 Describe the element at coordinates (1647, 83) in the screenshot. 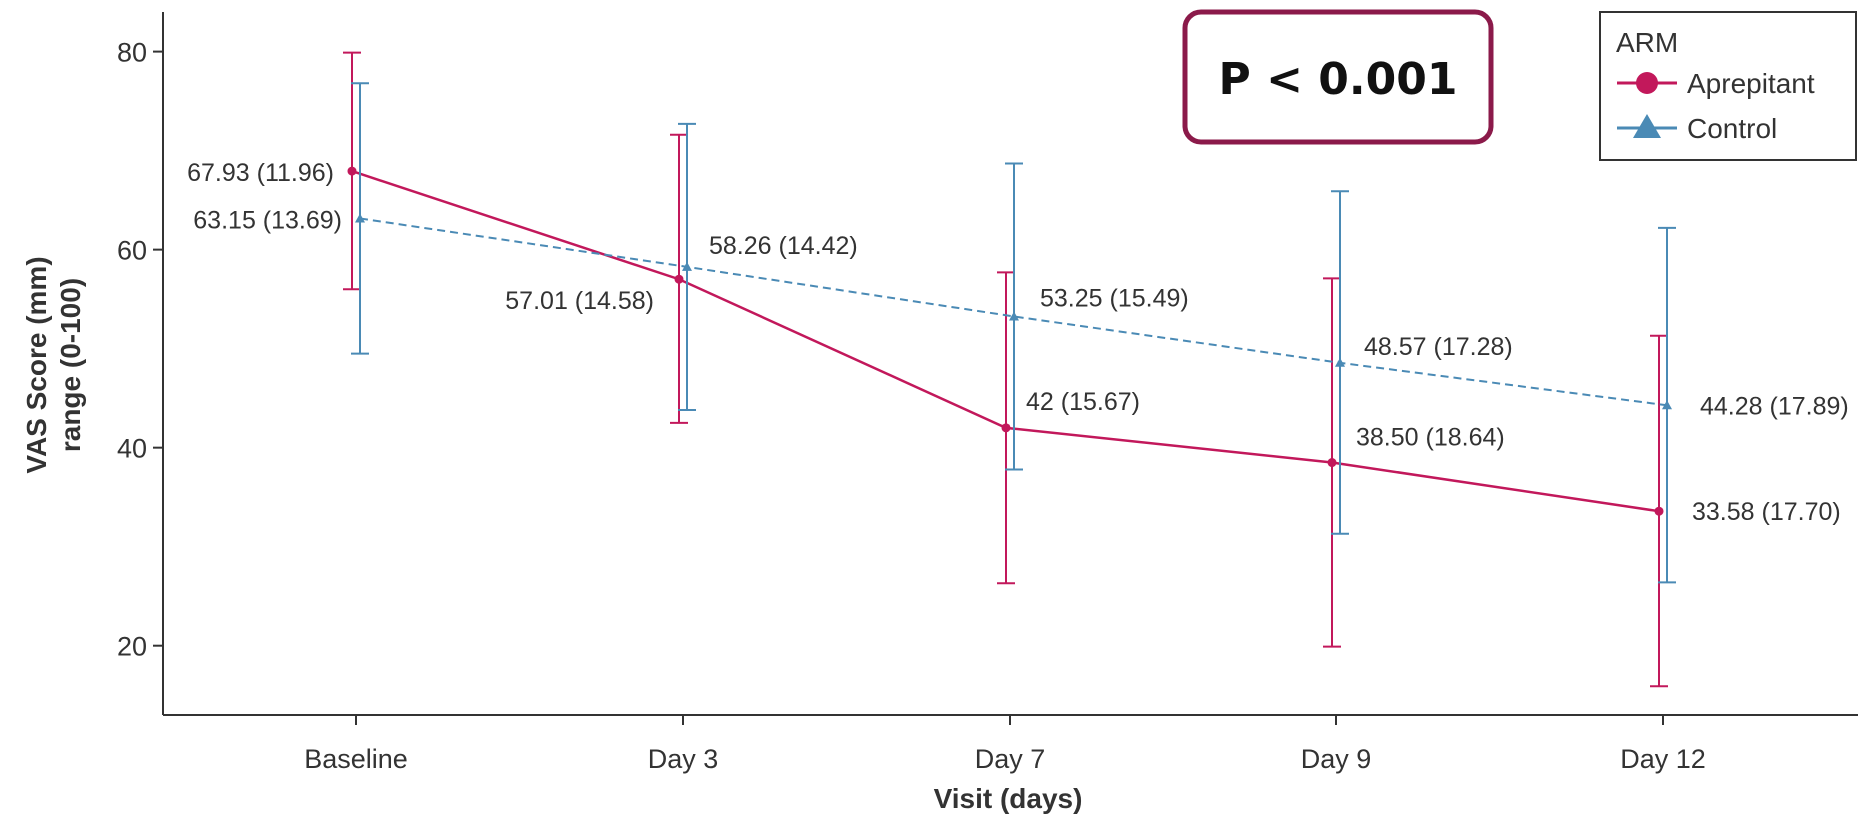

I see `legend-aprepitant-marker` at that location.